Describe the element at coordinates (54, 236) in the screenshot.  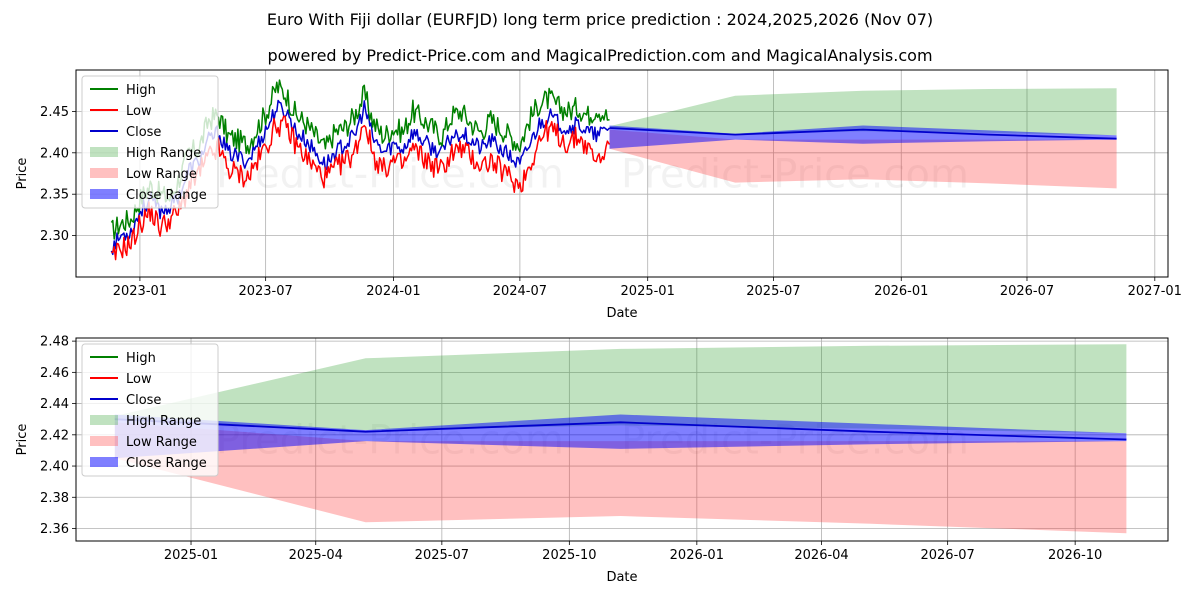
I see `y-tick-label: 2.30` at that location.